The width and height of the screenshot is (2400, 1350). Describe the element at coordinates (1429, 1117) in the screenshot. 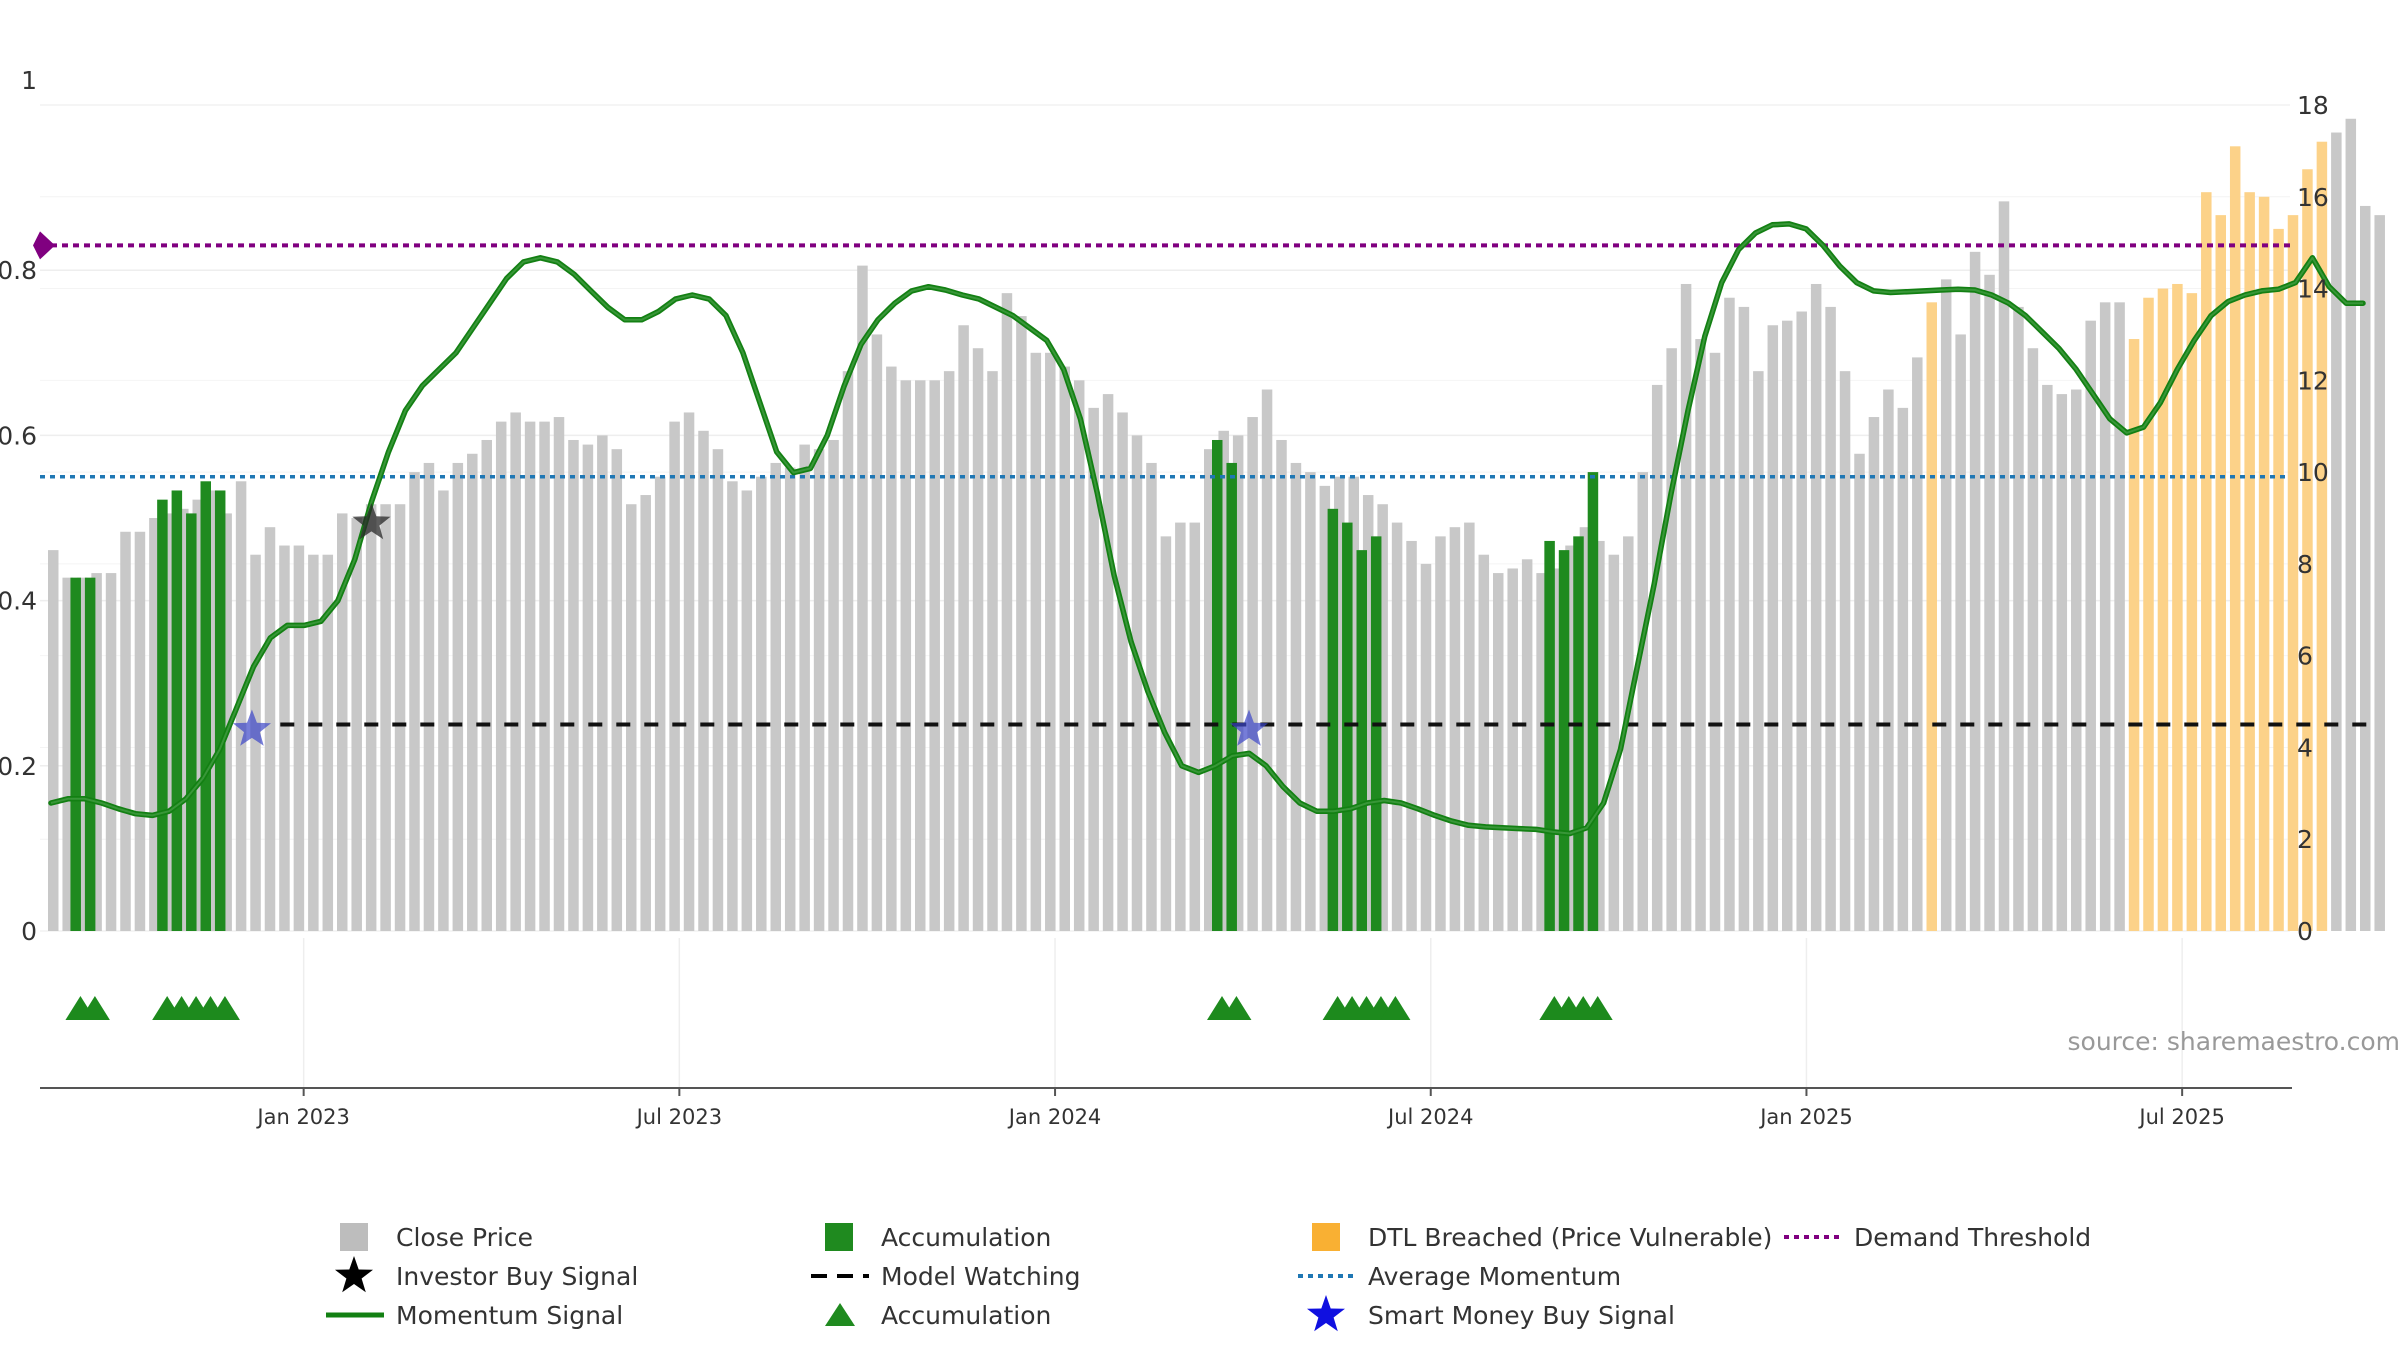

I see `x-tick-label: Jul 2024` at that location.